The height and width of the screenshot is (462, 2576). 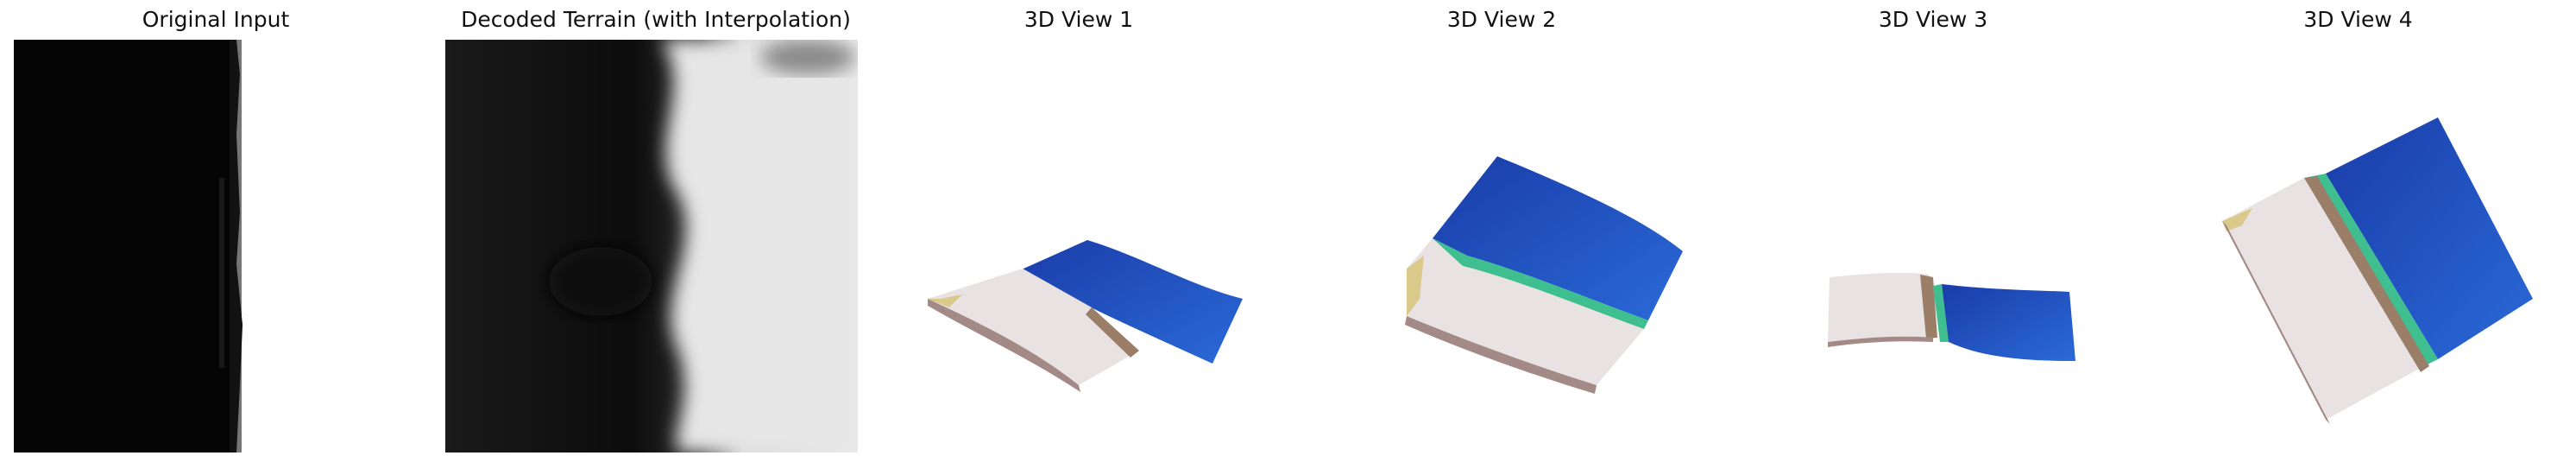 What do you see at coordinates (656, 19) in the screenshot?
I see `panel-title: Decoded Terrain (with Interpolation)` at bounding box center [656, 19].